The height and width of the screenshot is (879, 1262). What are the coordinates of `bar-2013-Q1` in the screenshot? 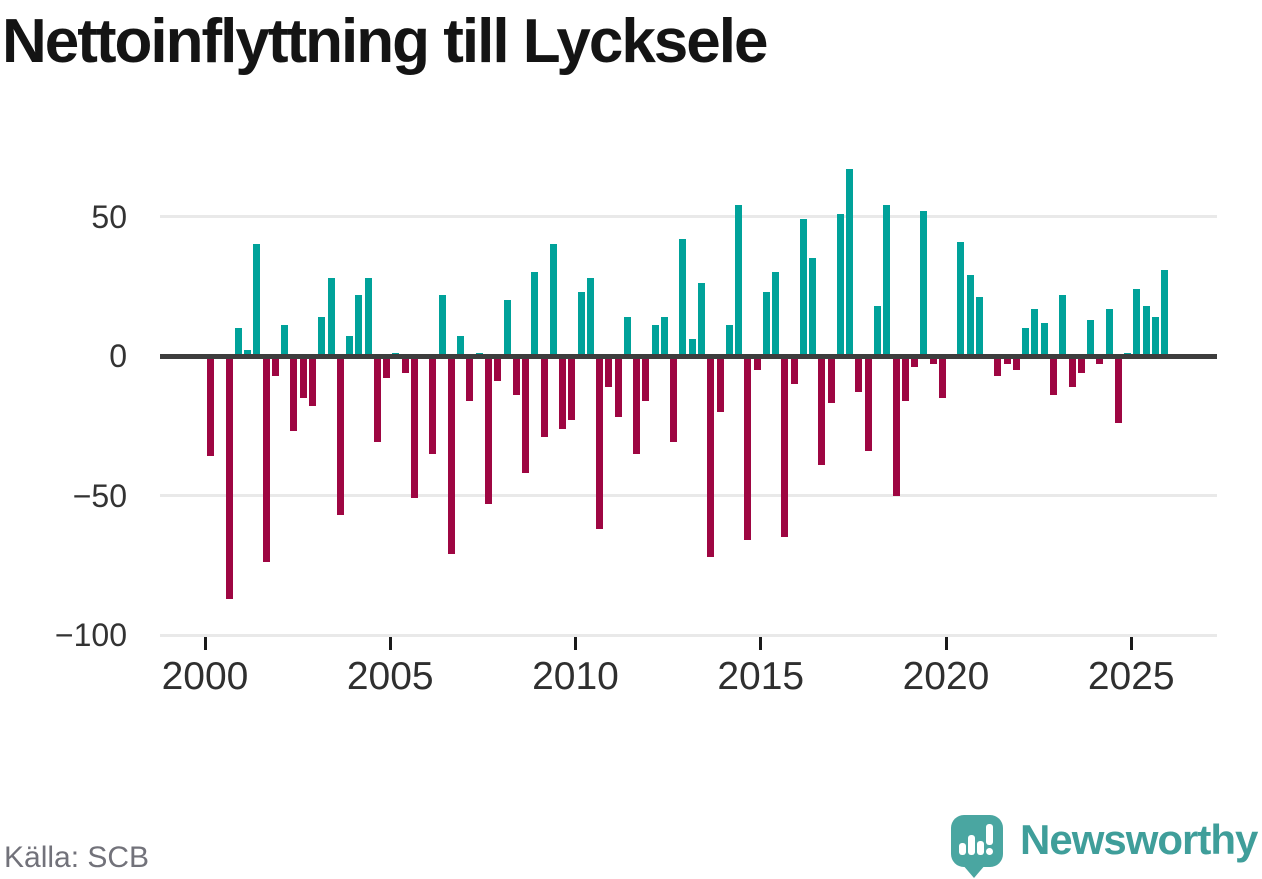 It's located at (692, 347).